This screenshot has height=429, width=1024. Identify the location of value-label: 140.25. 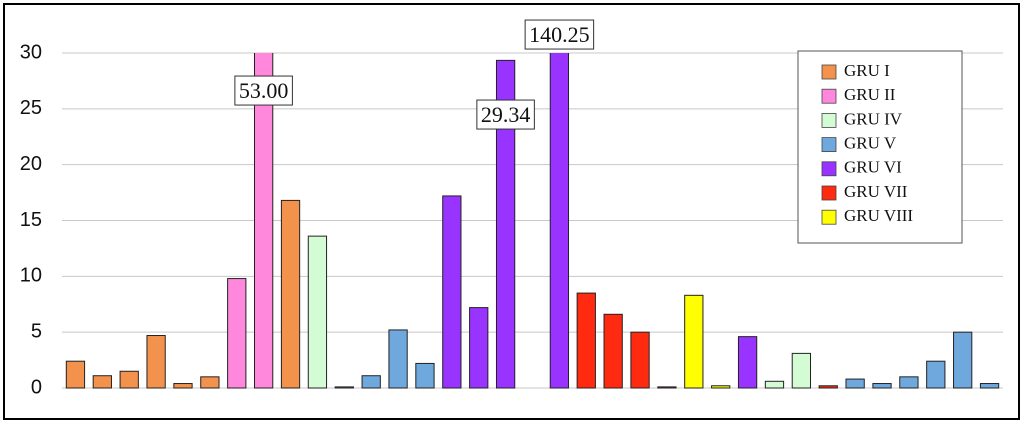
(559, 34).